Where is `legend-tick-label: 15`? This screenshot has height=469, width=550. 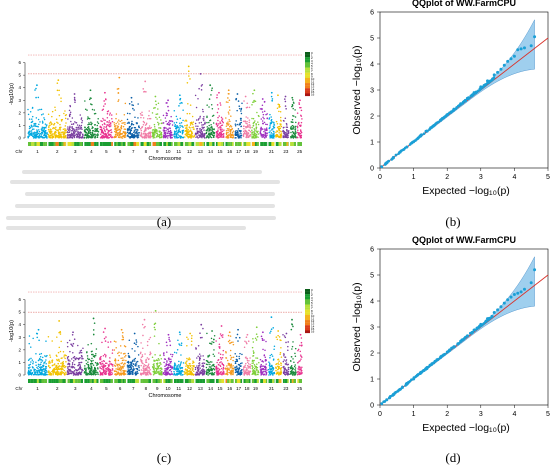 legend-tick-label: 15 is located at coordinates (313, 92).